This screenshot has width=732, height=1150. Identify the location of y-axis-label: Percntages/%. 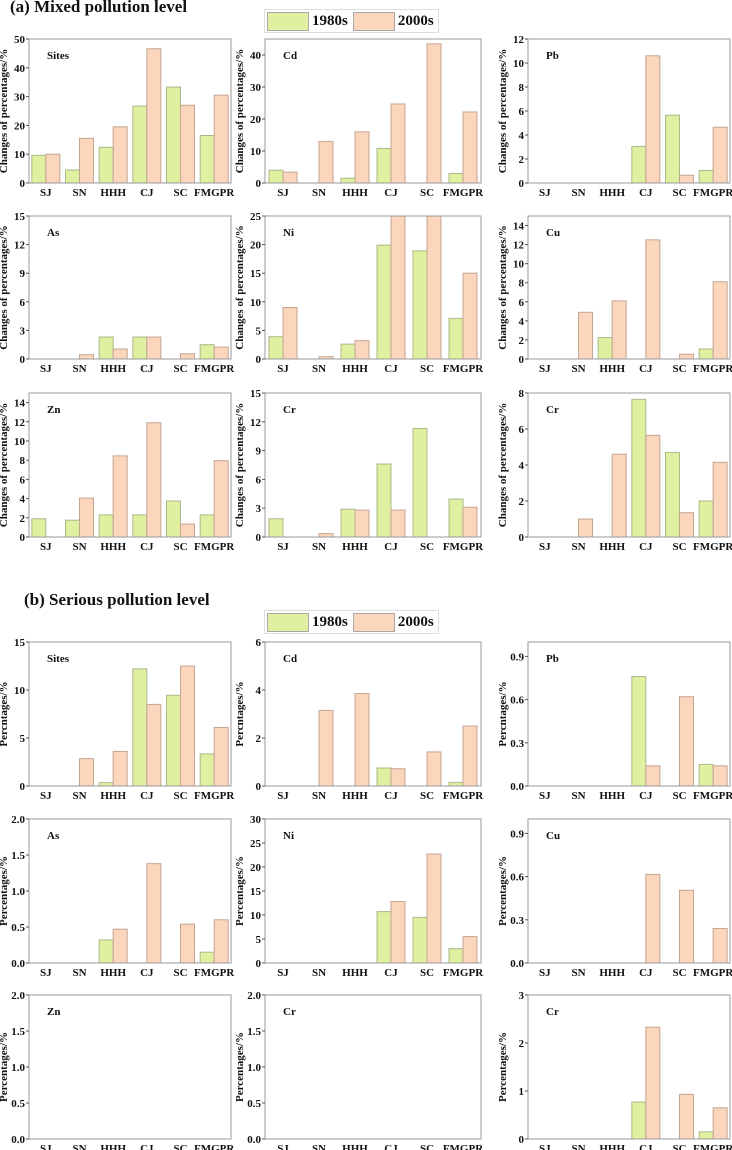
(503, 713).